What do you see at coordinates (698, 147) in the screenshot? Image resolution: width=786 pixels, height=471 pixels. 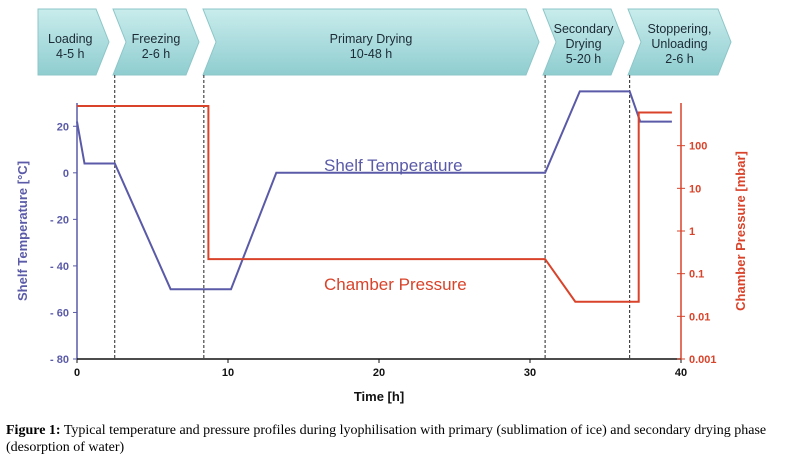 I see `y-right-tick-label: 100` at bounding box center [698, 147].